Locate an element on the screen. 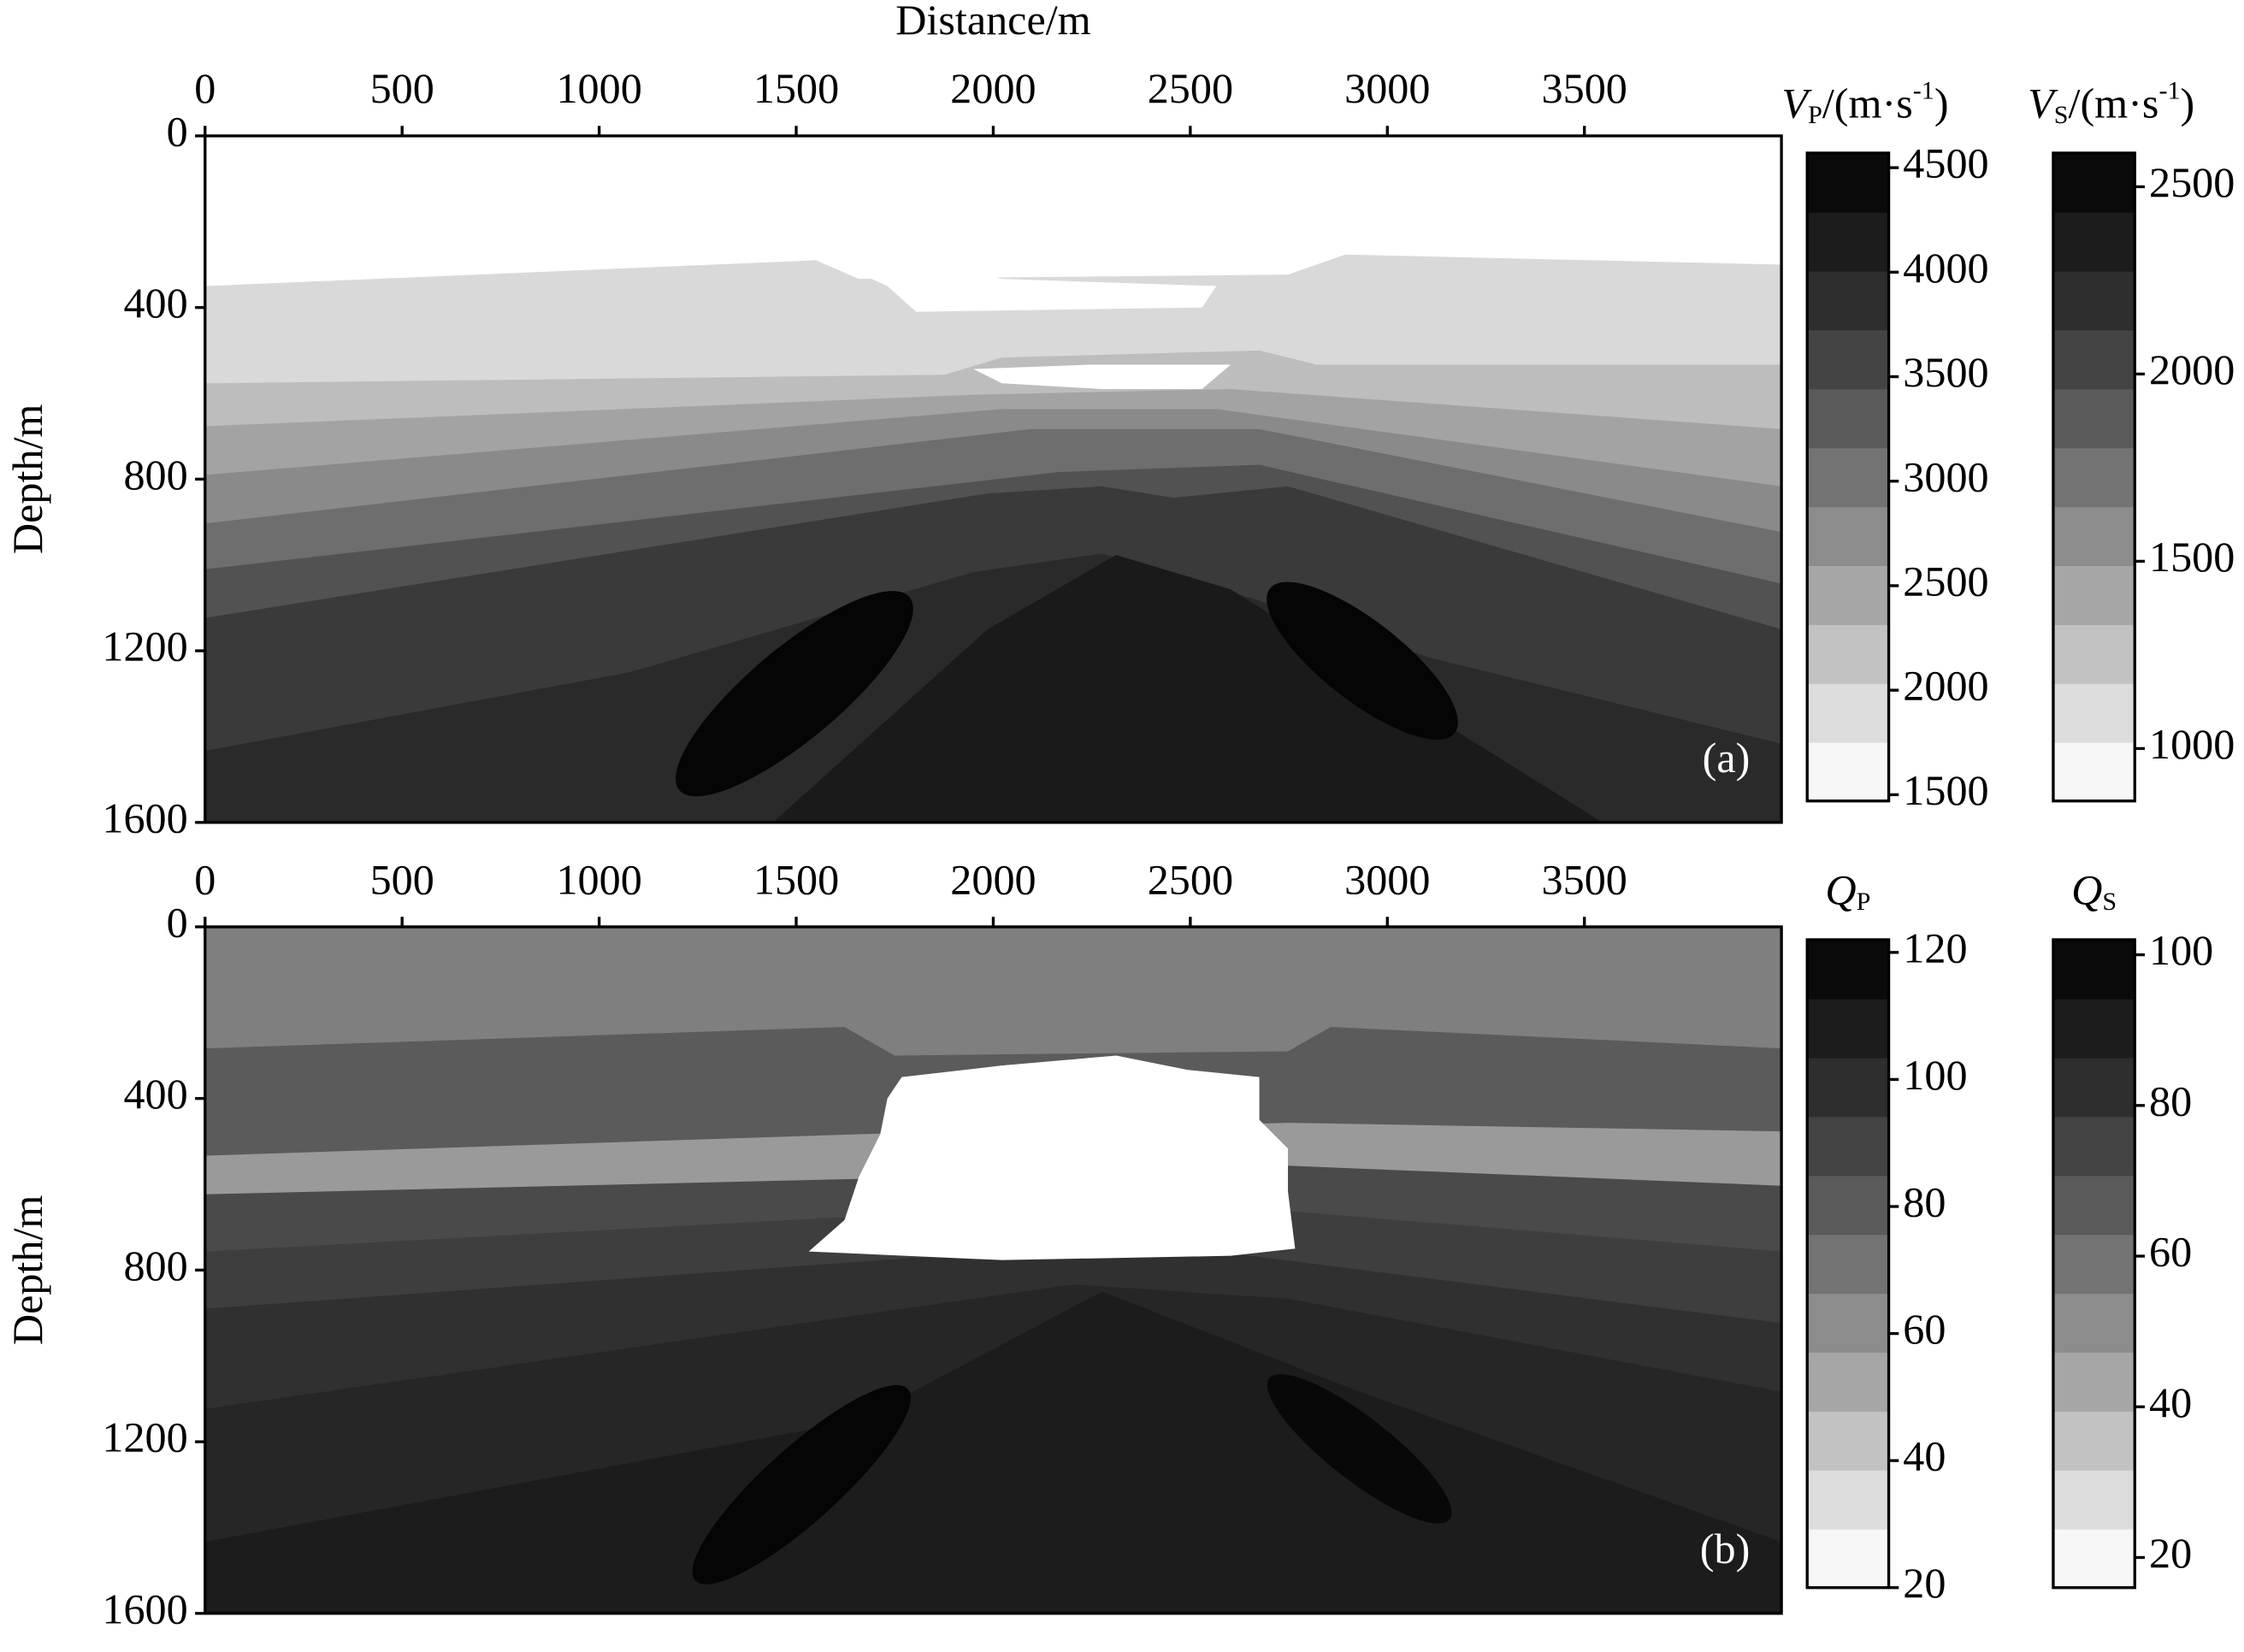 This screenshot has height=1652, width=2244. colorbar-title: QP is located at coordinates (1848, 890).